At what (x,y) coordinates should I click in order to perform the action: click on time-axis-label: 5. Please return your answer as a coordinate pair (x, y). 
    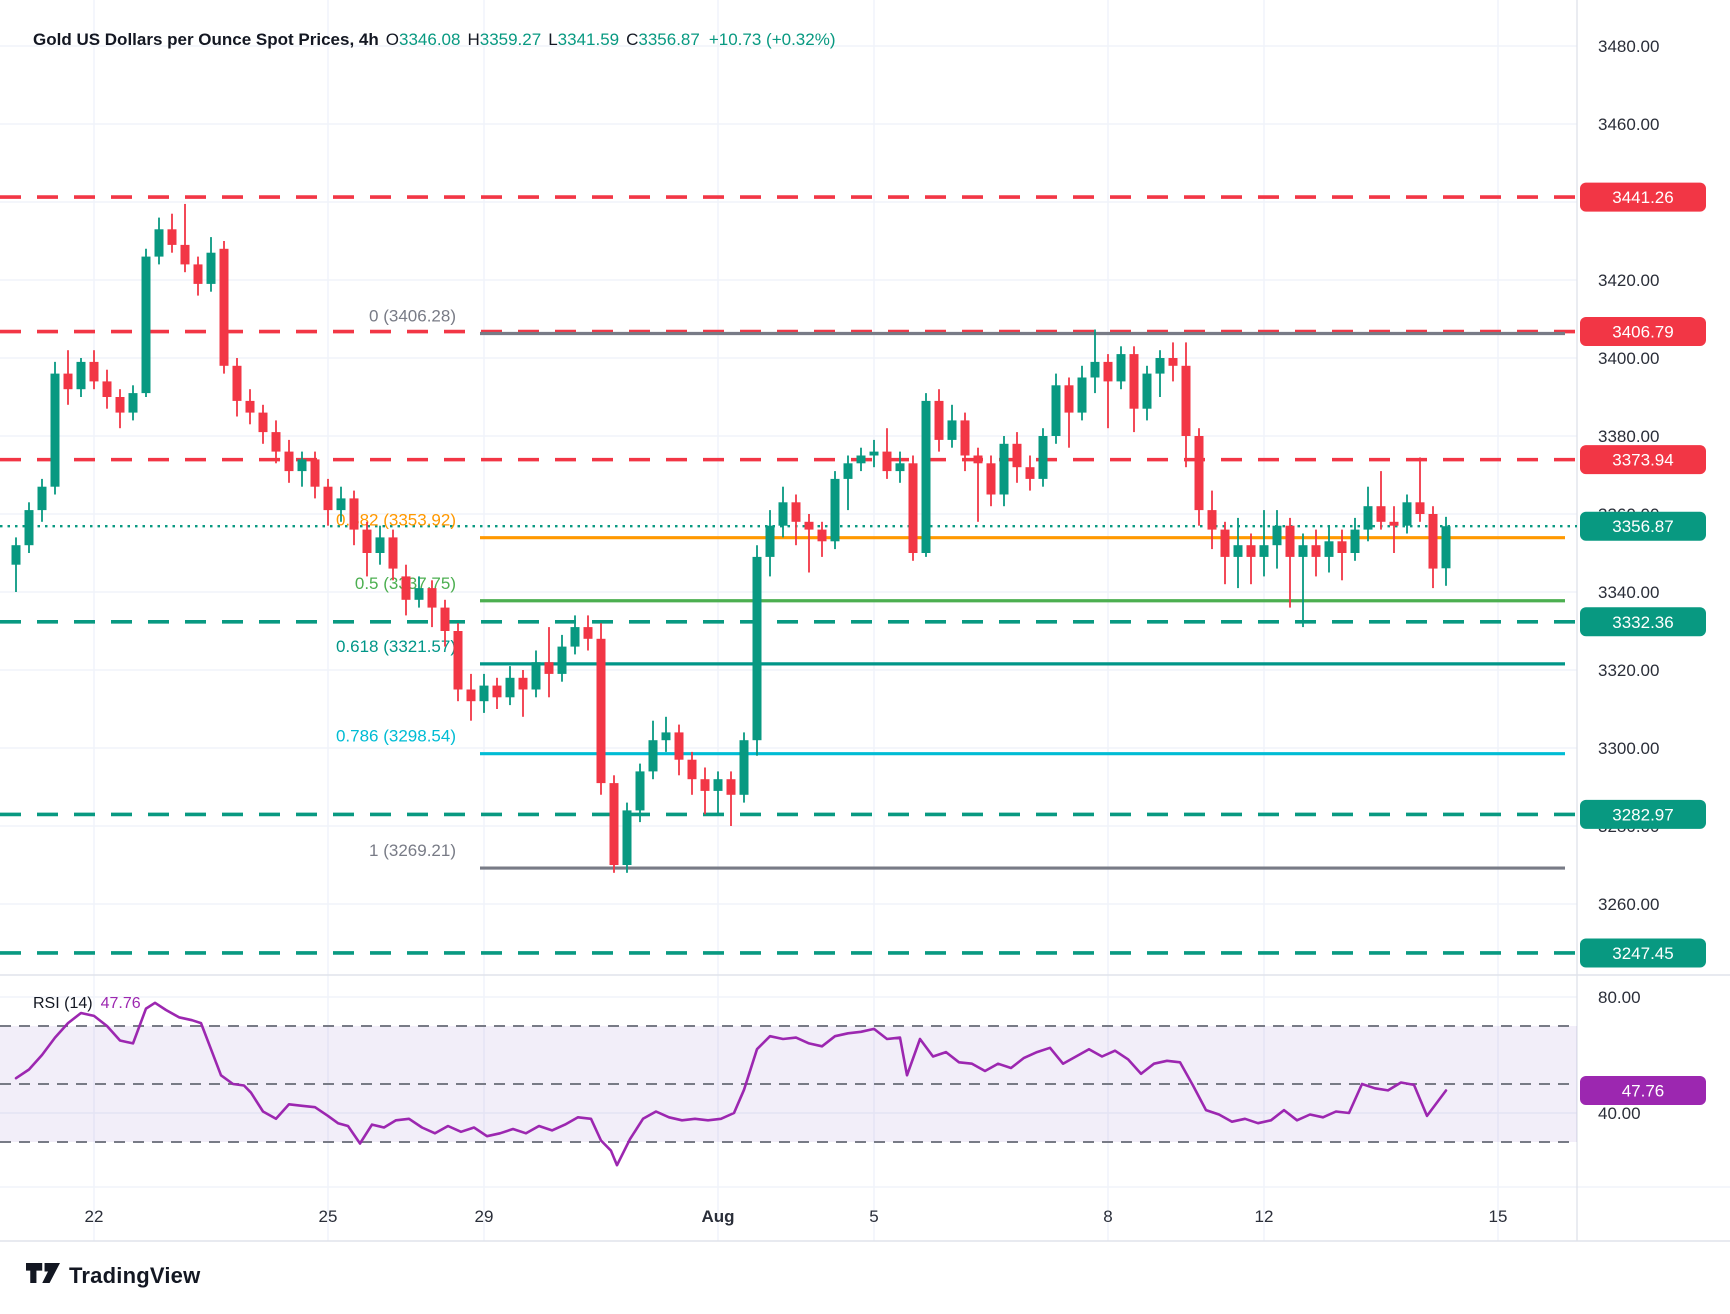
    Looking at the image, I should click on (873, 1216).